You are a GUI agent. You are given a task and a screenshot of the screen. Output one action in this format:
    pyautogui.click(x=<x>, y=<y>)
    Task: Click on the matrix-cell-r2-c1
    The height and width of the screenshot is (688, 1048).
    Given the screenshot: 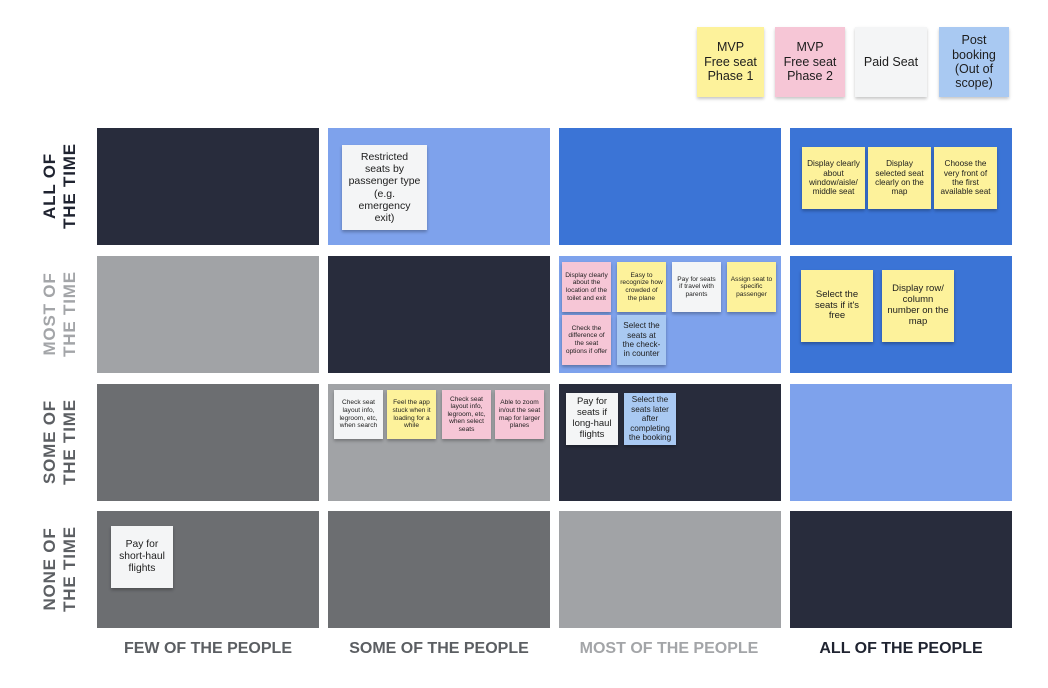 What is the action you would take?
    pyautogui.click(x=208, y=314)
    